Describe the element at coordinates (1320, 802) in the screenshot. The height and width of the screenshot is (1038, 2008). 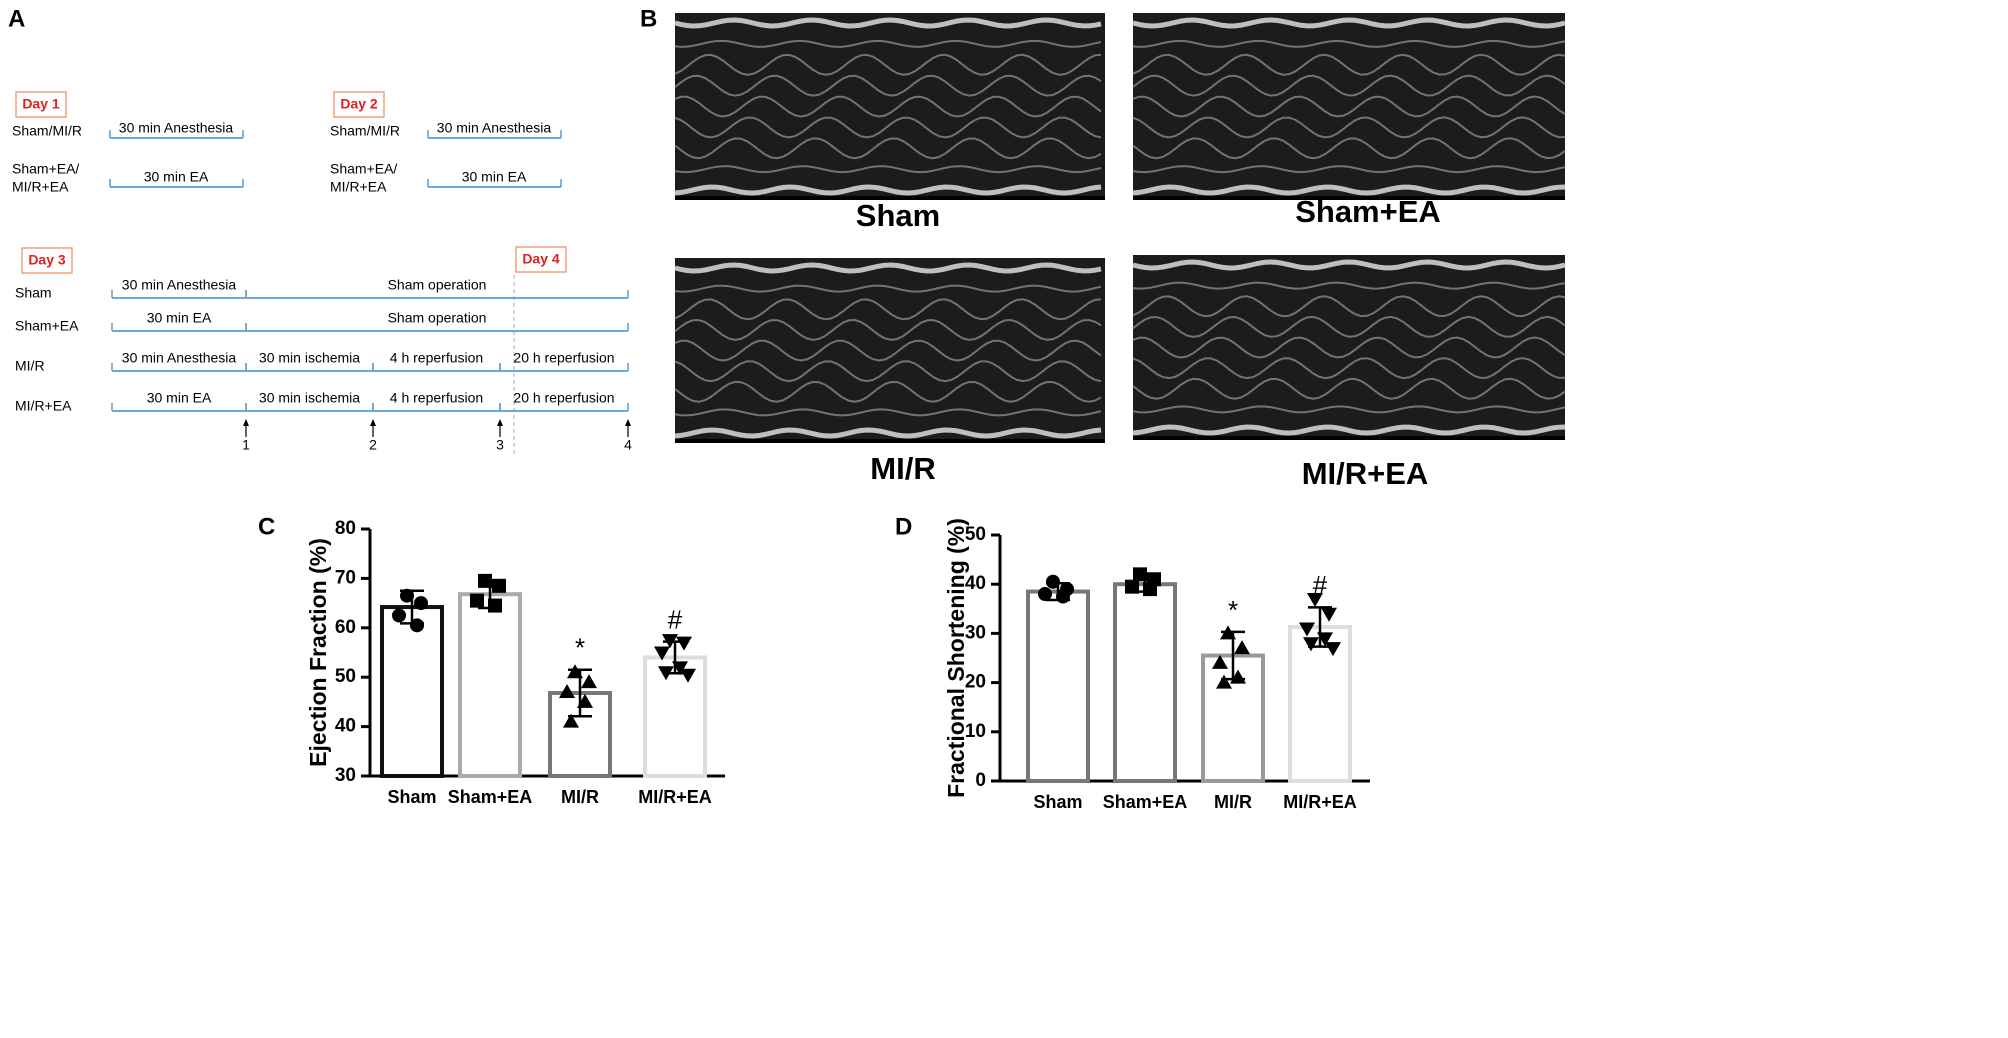
I see `x-tick-label: MI/R+EA` at that location.